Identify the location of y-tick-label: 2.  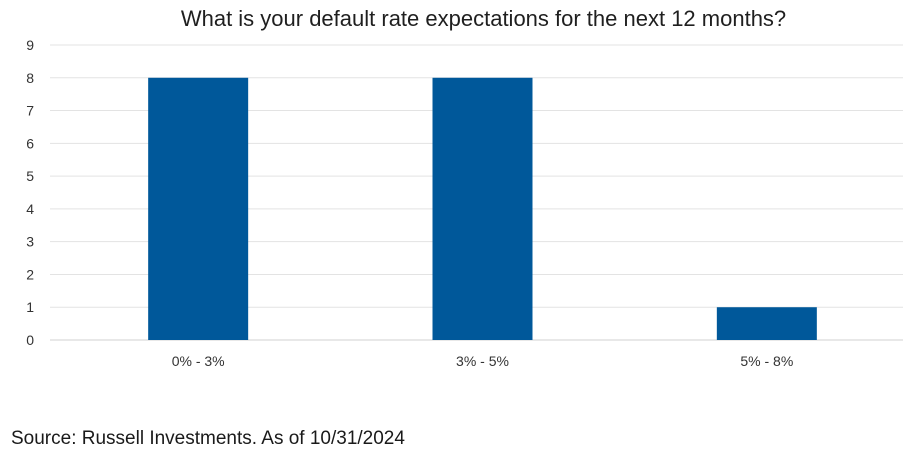
(30, 274).